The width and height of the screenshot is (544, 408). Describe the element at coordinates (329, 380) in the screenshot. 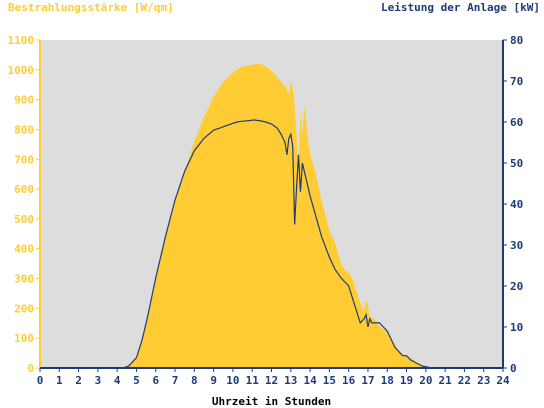

I see `x-tick-label: 15` at that location.